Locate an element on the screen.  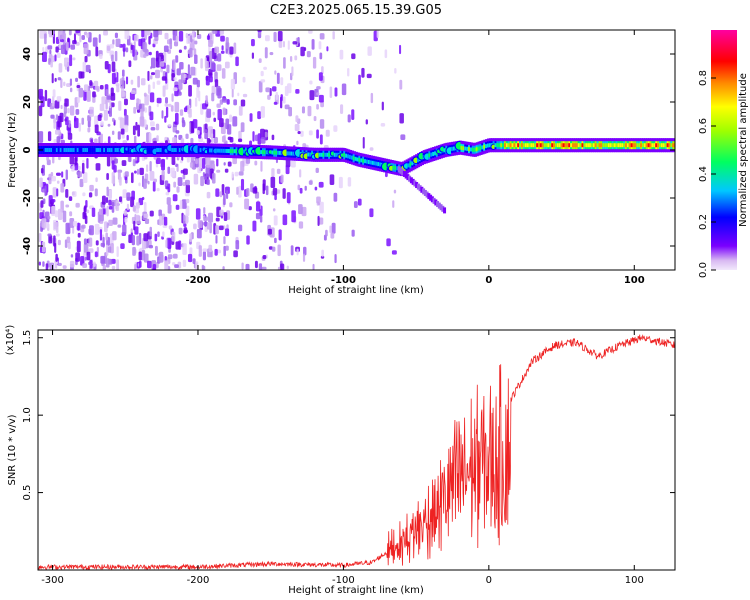
colorbar-label: Normalized spectral amplitude is located at coordinates (743, 150).